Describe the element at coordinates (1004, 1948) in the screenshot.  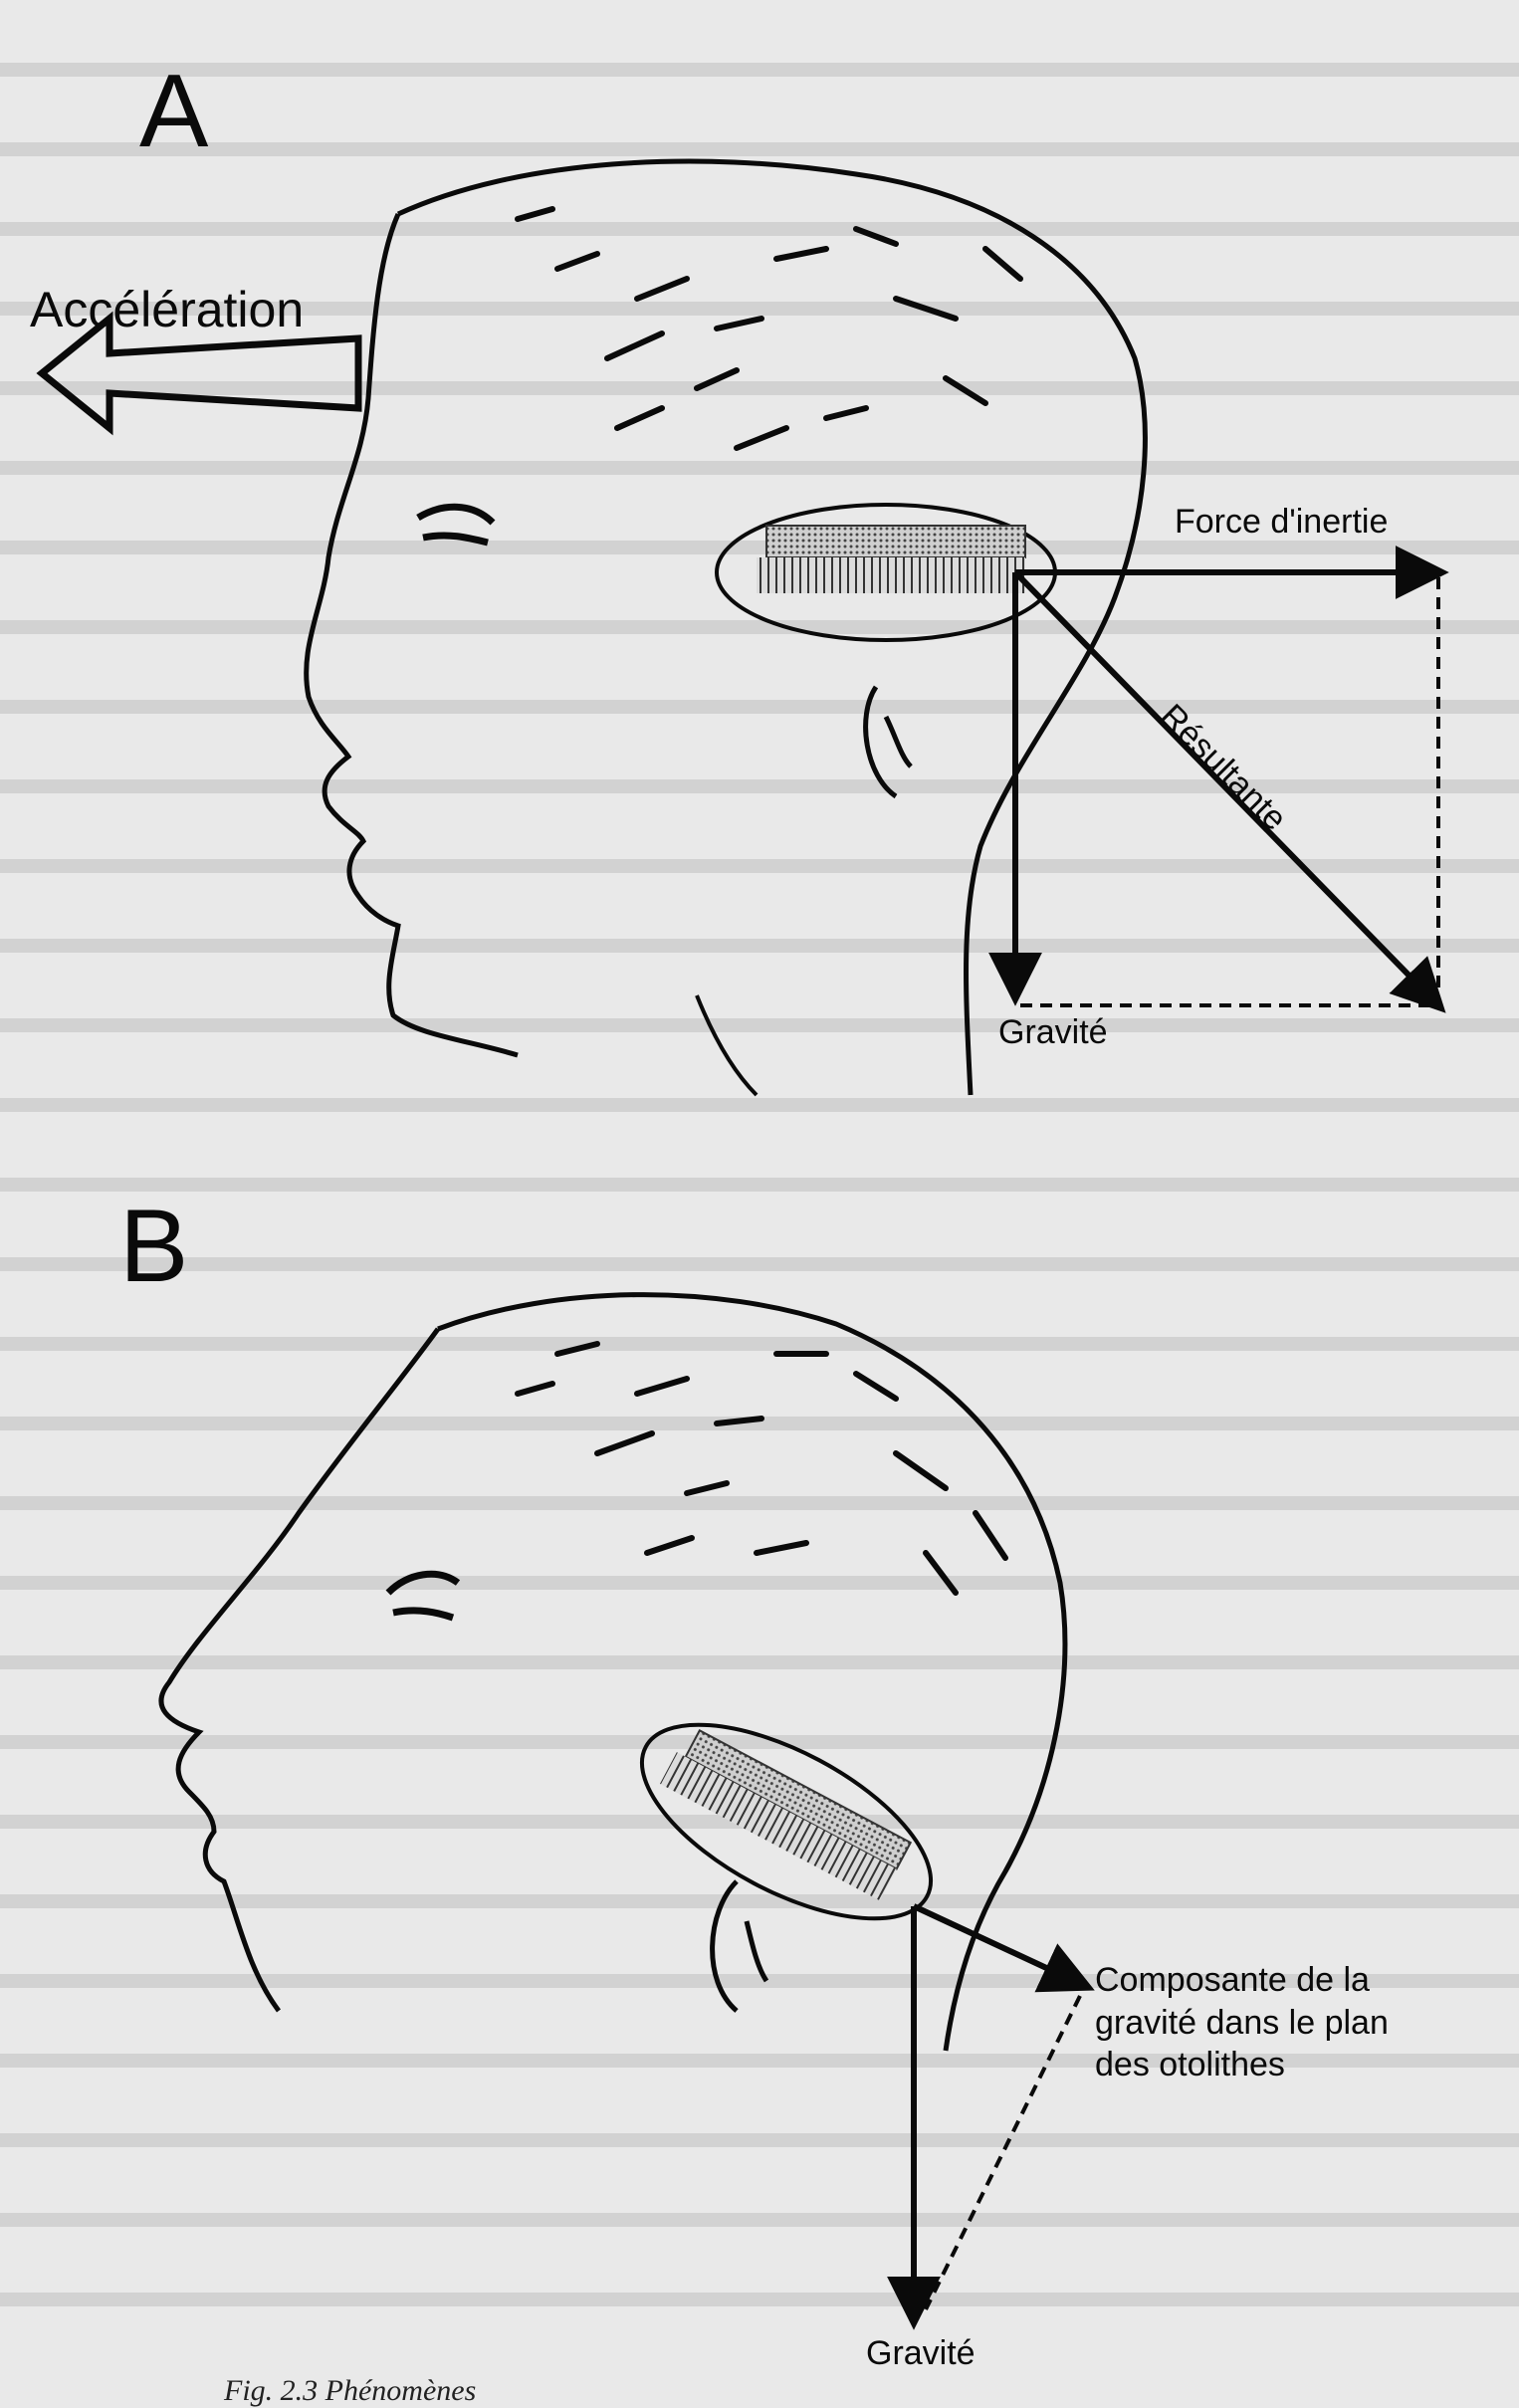
I see `gravity-component-arrow` at that location.